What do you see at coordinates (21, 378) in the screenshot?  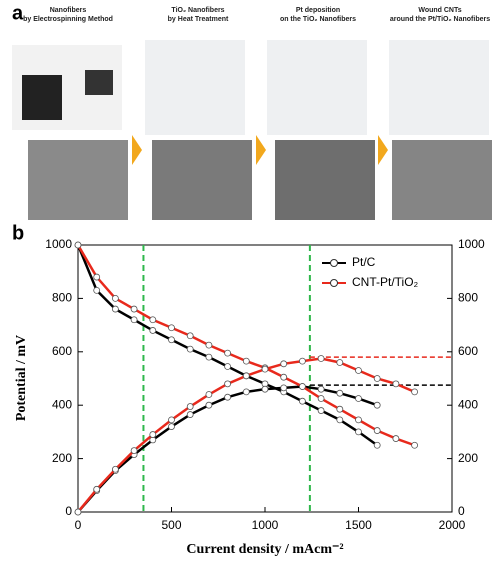 I see `y-axis-title: Potential / mV` at bounding box center [21, 378].